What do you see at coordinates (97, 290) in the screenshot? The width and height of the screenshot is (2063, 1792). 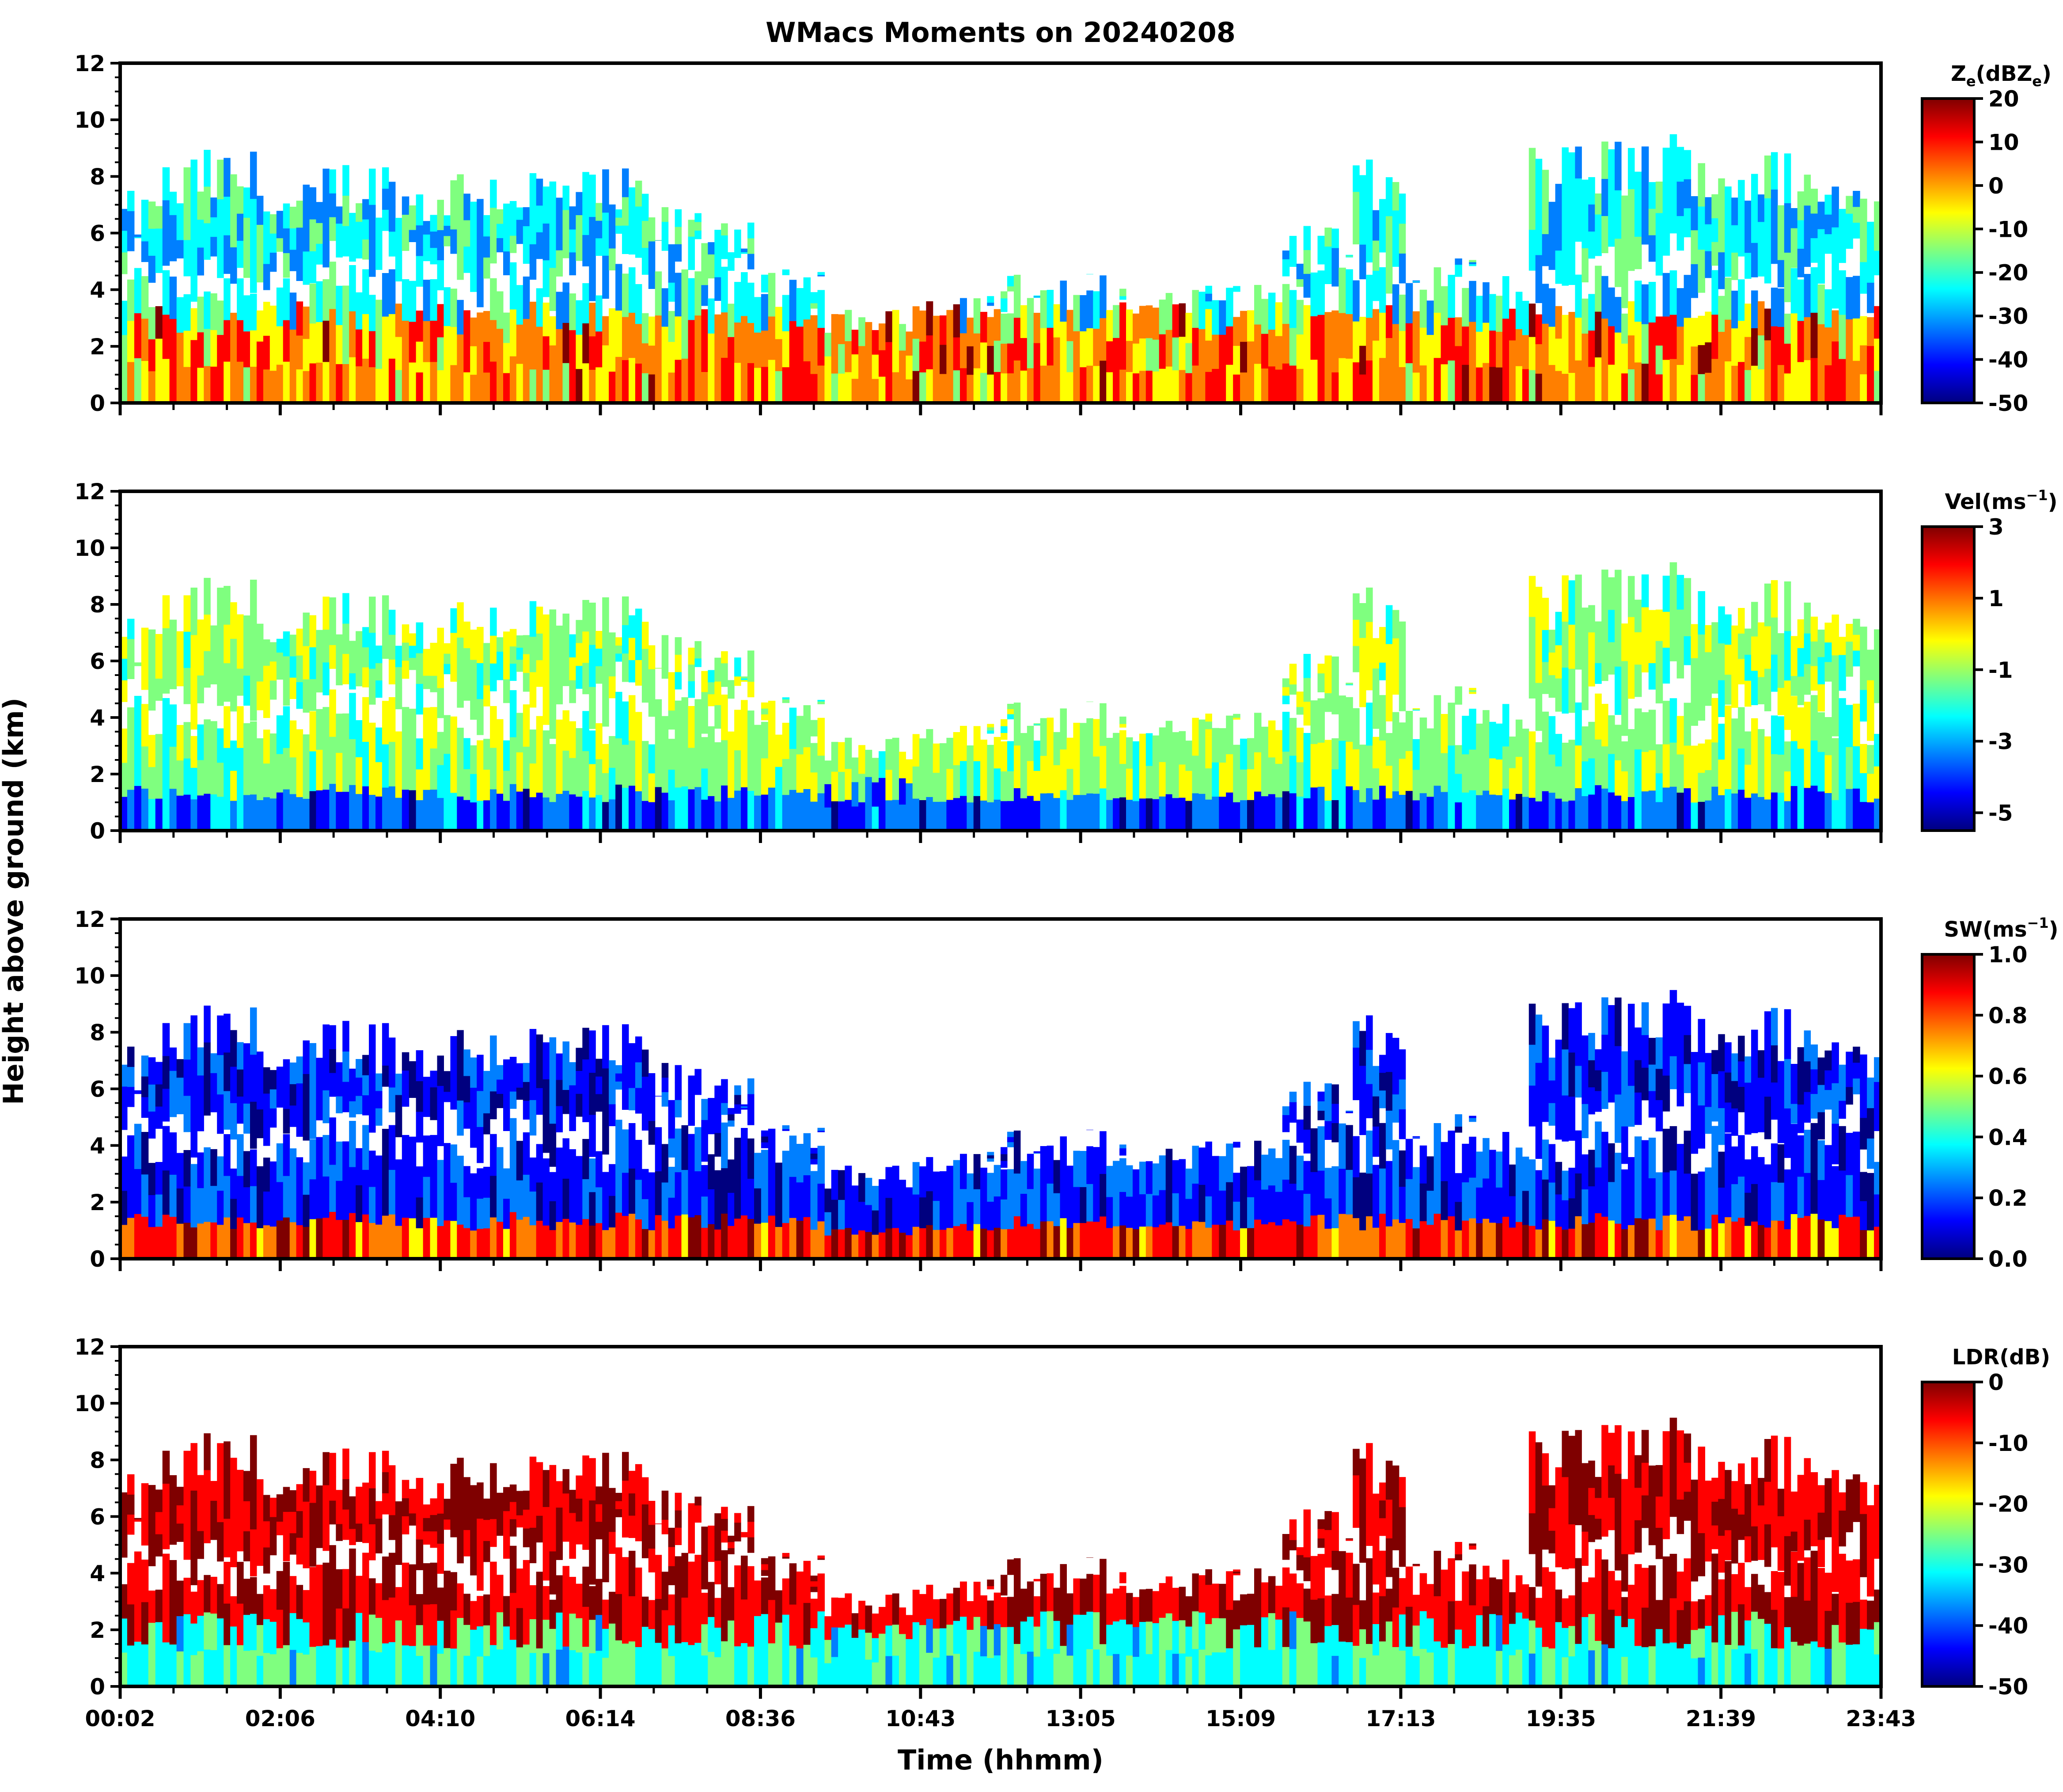 I see `y-tick-label: 4` at bounding box center [97, 290].